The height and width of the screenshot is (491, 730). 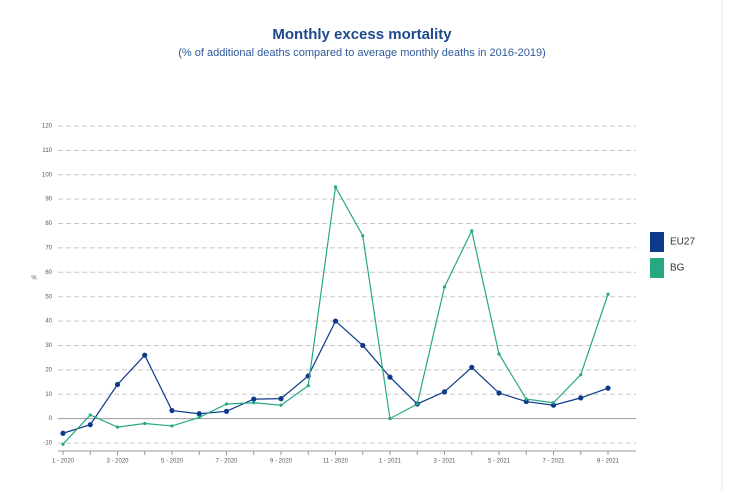 I want to click on y-tick-label: 20, so click(x=48, y=370).